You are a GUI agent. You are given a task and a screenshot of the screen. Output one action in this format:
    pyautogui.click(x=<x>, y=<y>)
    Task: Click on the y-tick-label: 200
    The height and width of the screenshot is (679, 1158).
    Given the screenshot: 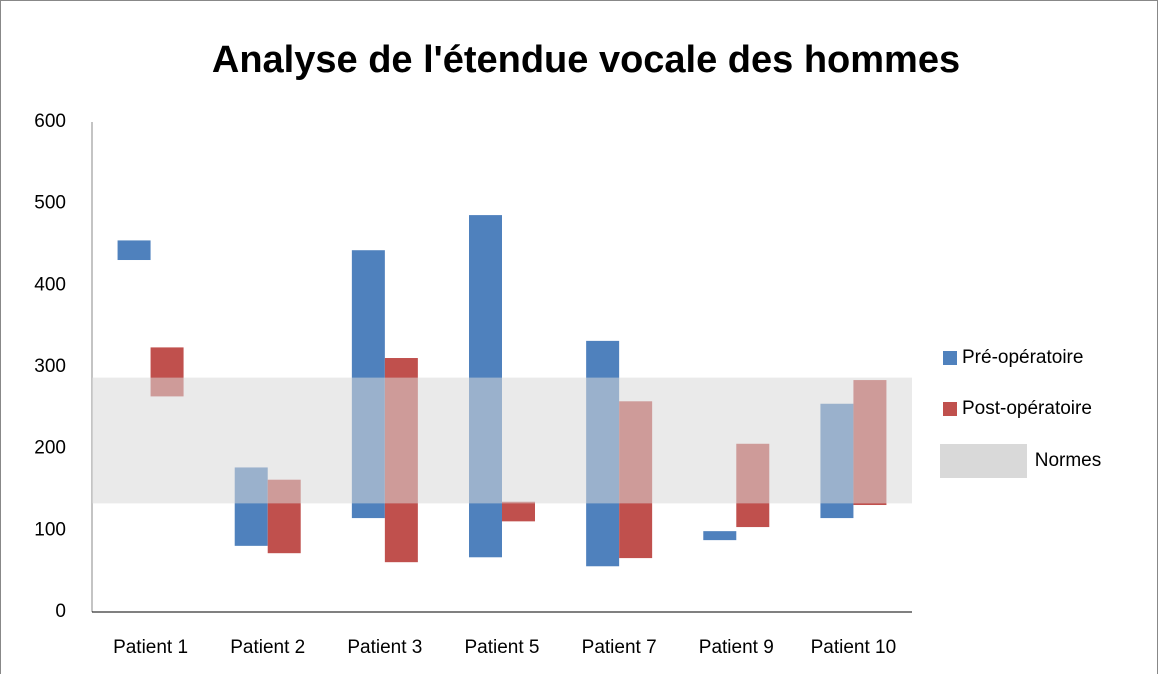 What is the action you would take?
    pyautogui.click(x=50, y=448)
    